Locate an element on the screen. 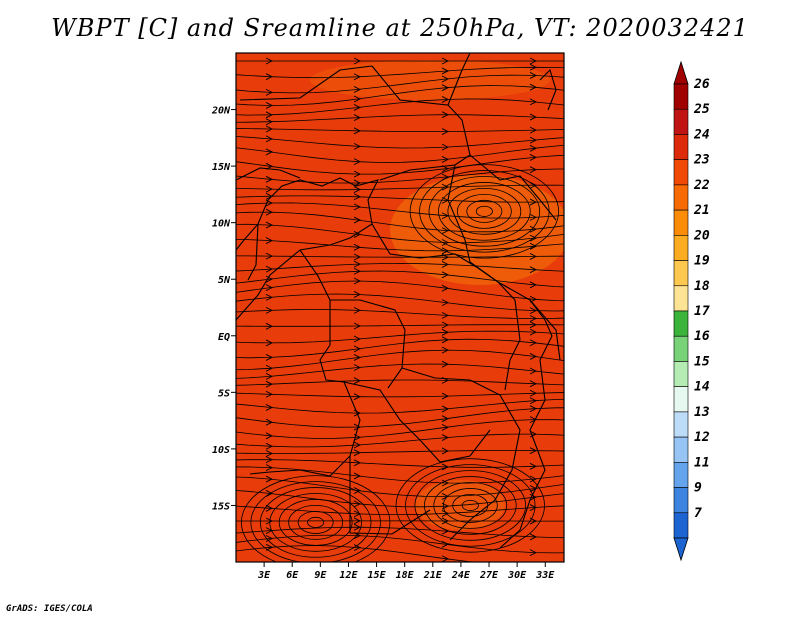  lat-tick-label: 15N is located at coordinates (221, 167).